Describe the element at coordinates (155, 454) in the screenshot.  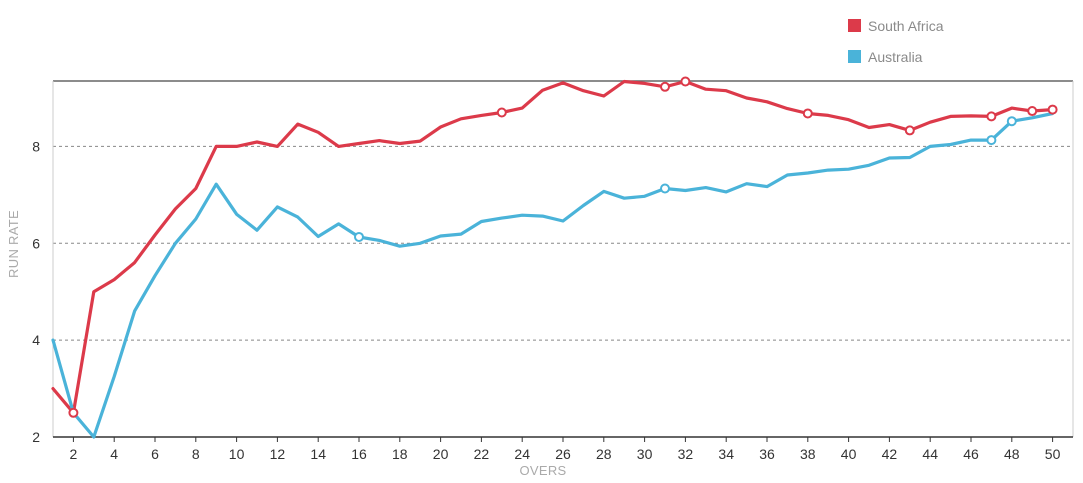
I see `x-tick-label-6: 6` at that location.